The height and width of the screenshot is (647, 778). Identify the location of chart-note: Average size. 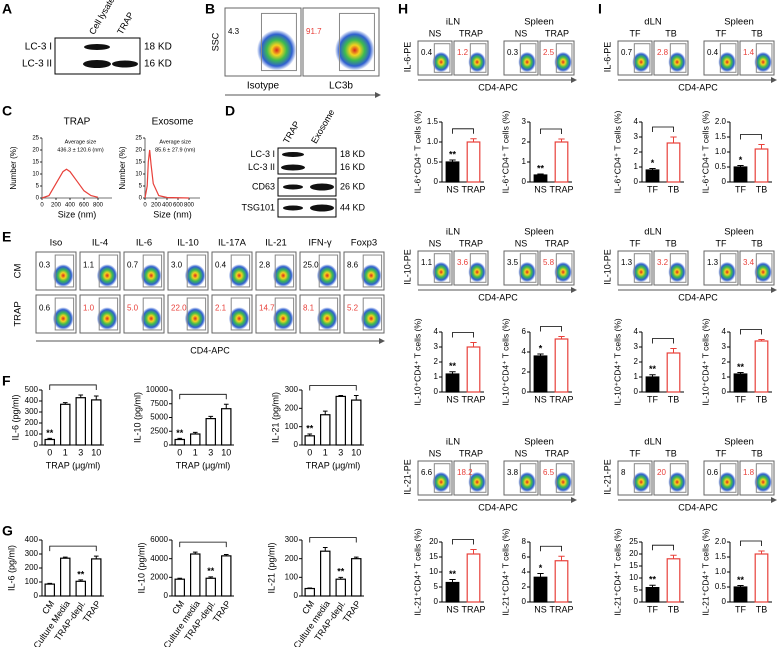
(81, 142).